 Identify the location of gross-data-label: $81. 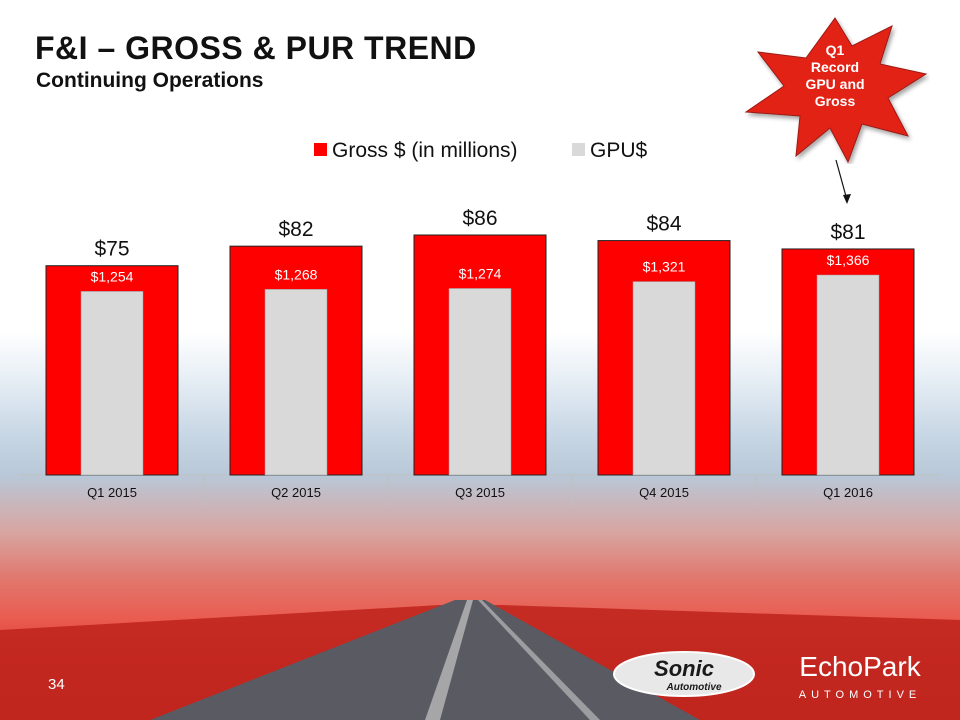
(847, 232).